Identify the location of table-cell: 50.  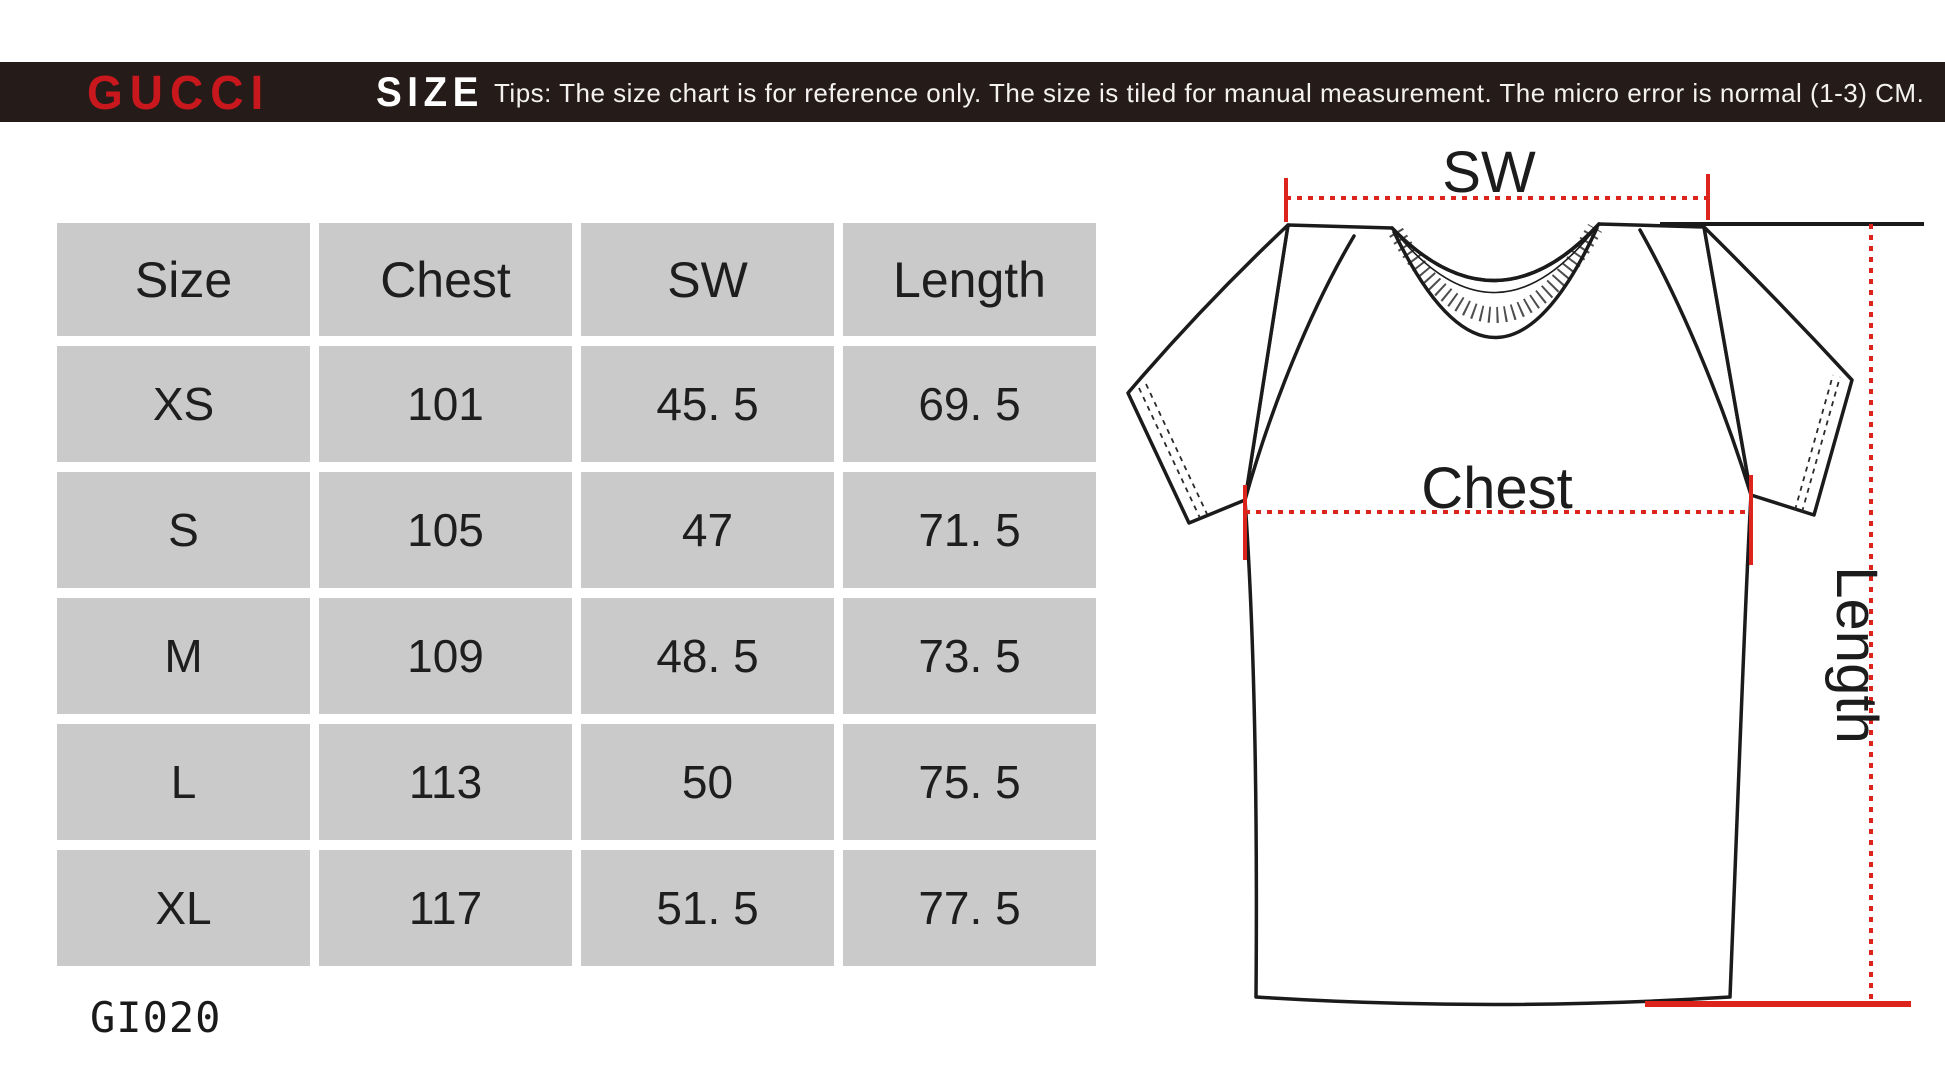
(707, 782).